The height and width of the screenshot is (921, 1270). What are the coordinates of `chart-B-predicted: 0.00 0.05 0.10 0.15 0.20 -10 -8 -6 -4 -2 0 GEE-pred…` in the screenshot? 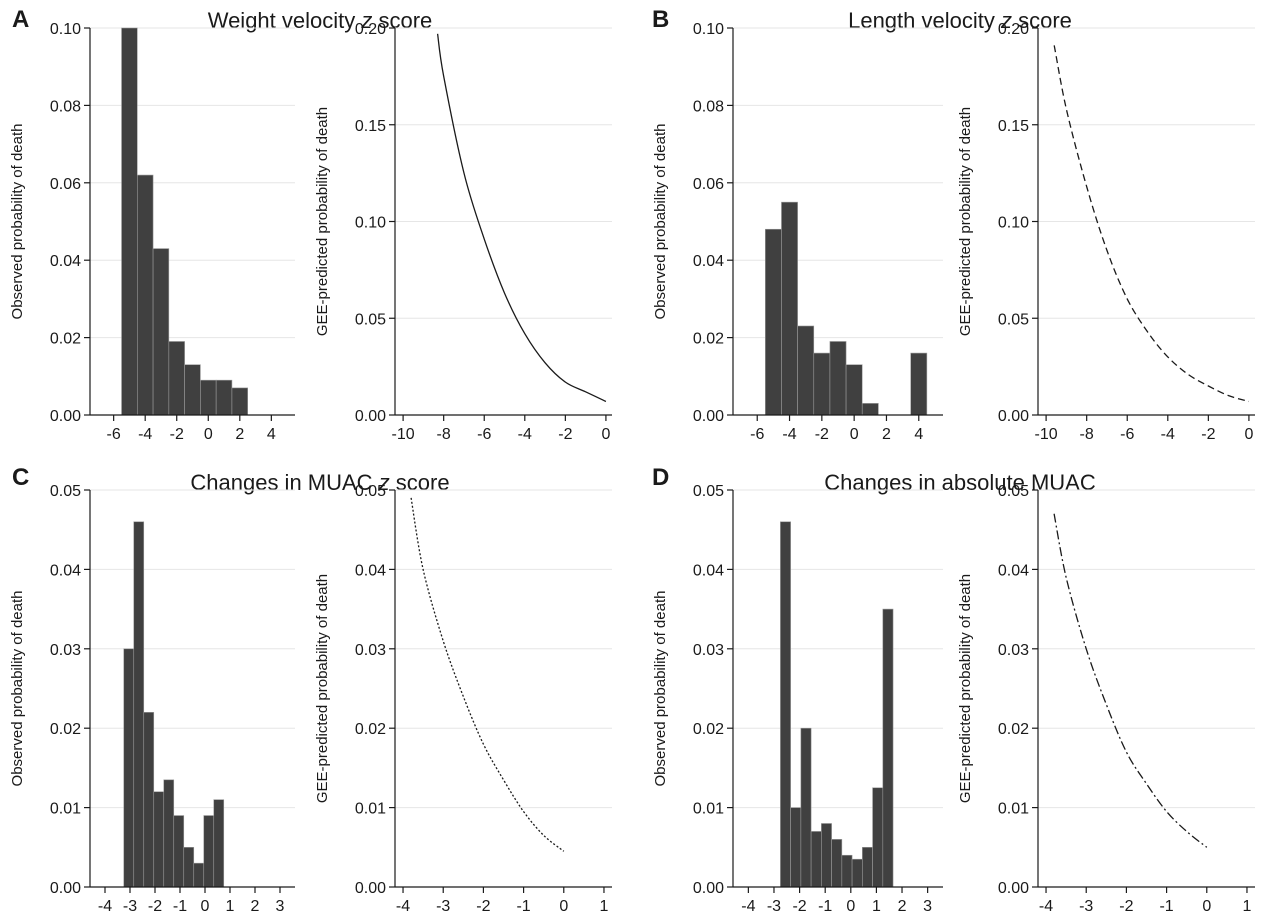 It's located at (1106, 232).